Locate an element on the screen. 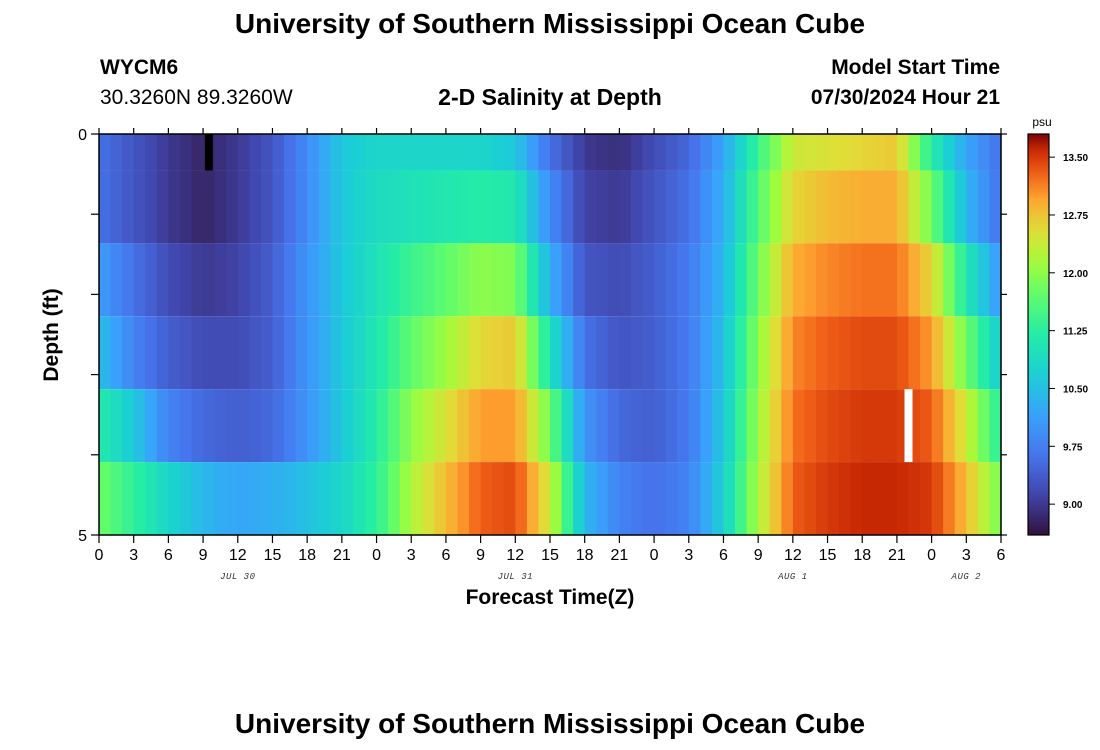 This screenshot has height=750, width=1100. y-tick-label: 5 is located at coordinates (82, 536).